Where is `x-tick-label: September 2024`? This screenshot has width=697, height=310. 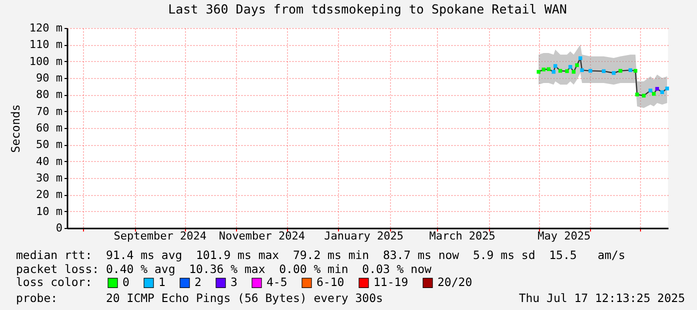 x-tick-label: September 2024 is located at coordinates (160, 236).